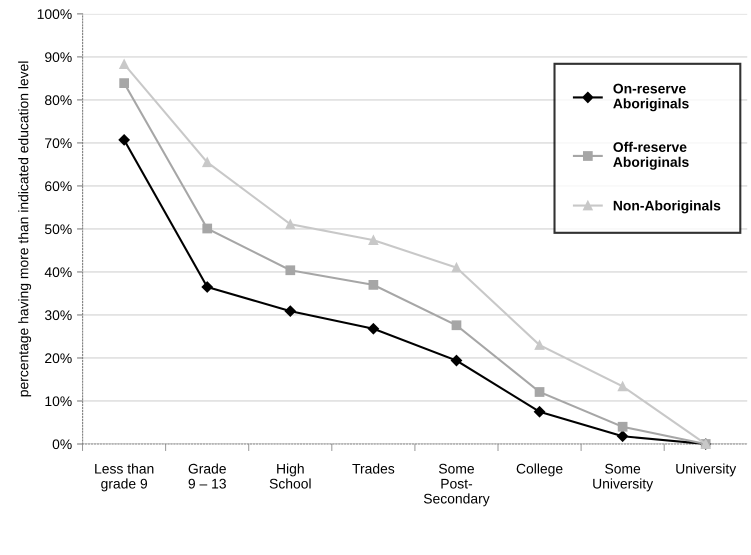  I want to click on x-tick-label: Some Post- Secondary, so click(457, 485).